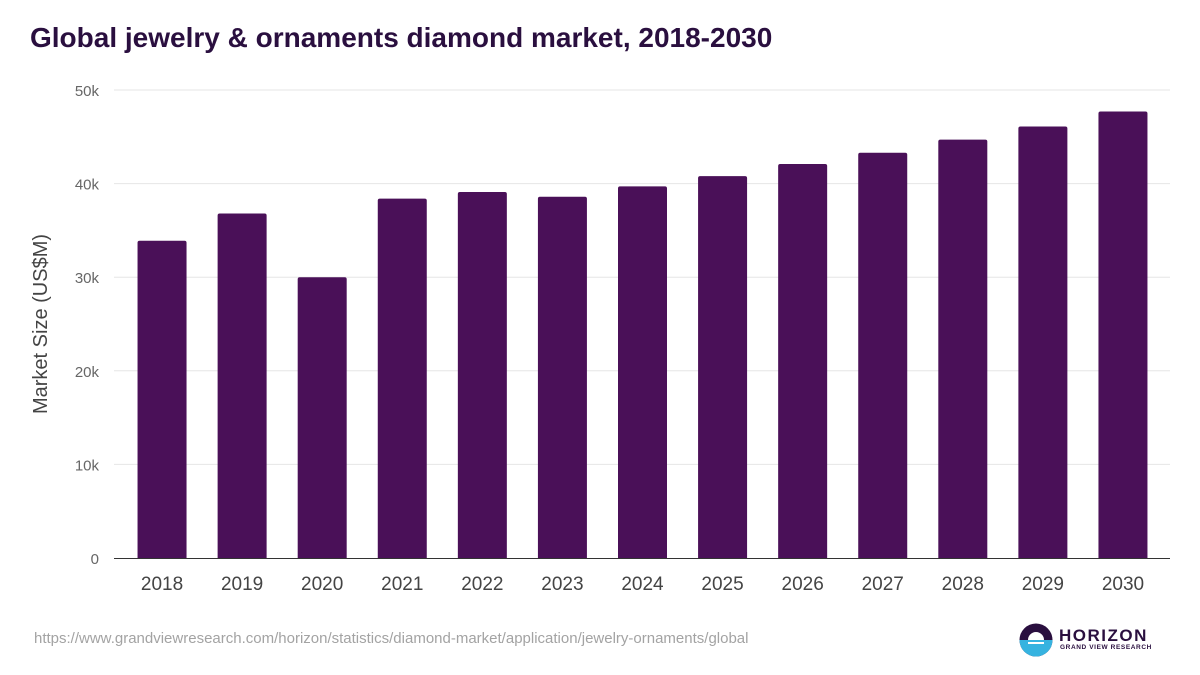 This screenshot has height=675, width=1200. Describe the element at coordinates (322, 417) in the screenshot. I see `bar-2020` at that location.